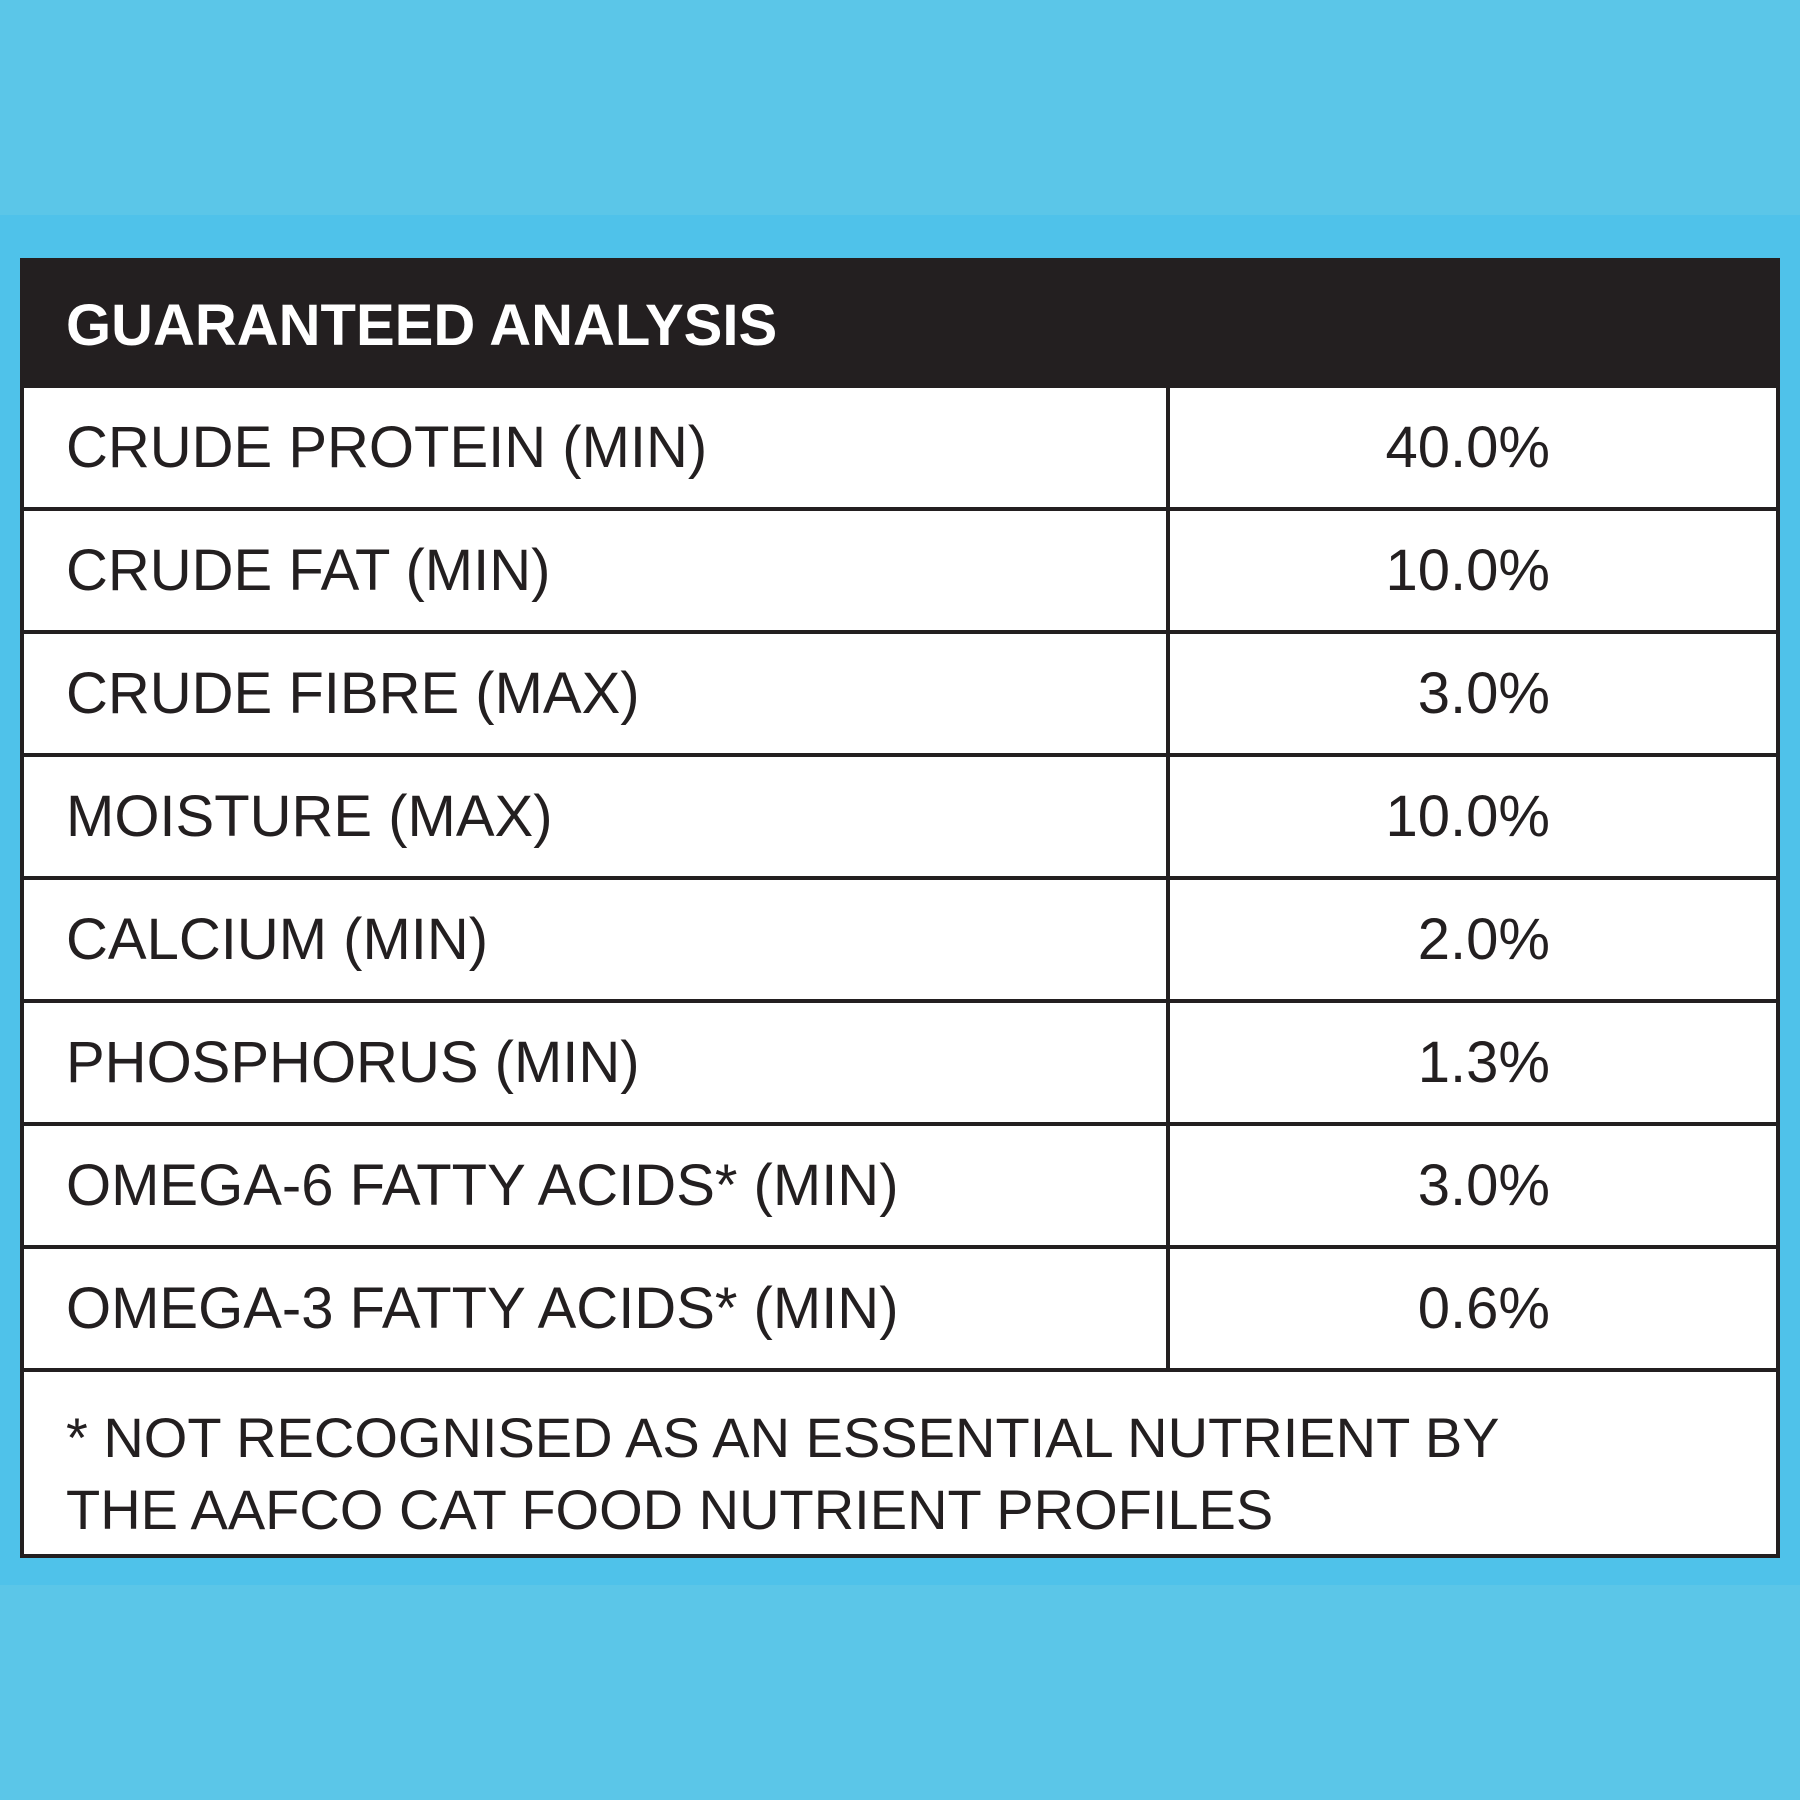  I want to click on table-row: CALCIUM (MIN) 2.0%, so click(900, 937).